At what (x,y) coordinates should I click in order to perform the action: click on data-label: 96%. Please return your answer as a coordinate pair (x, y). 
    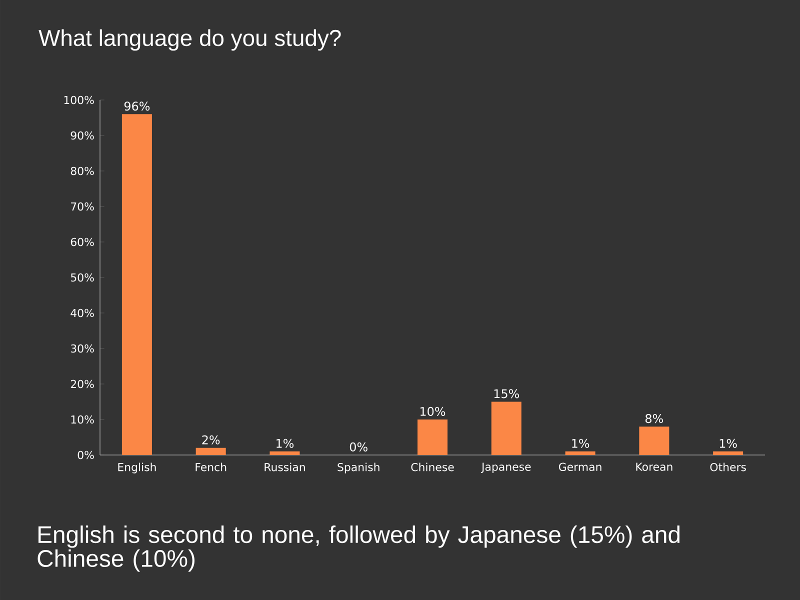
    Looking at the image, I should click on (137, 106).